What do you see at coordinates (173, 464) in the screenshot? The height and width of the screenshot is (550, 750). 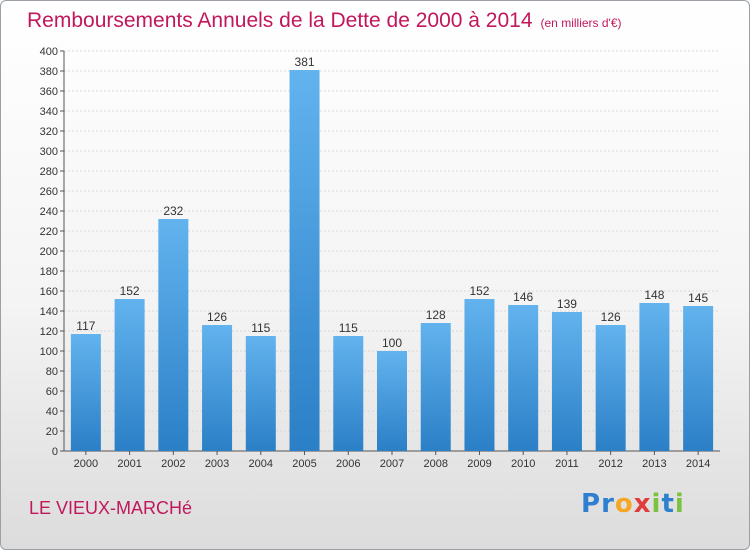 I see `x-tick-label: 2002` at bounding box center [173, 464].